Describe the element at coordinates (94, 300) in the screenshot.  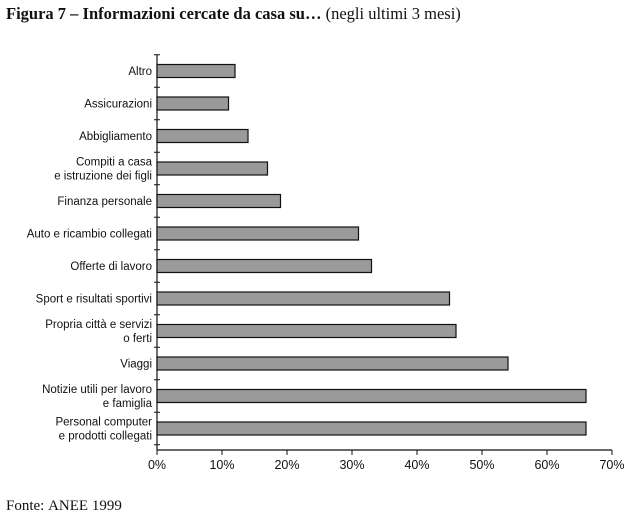
I see `category-label: Sport e risultati sportivi` at that location.